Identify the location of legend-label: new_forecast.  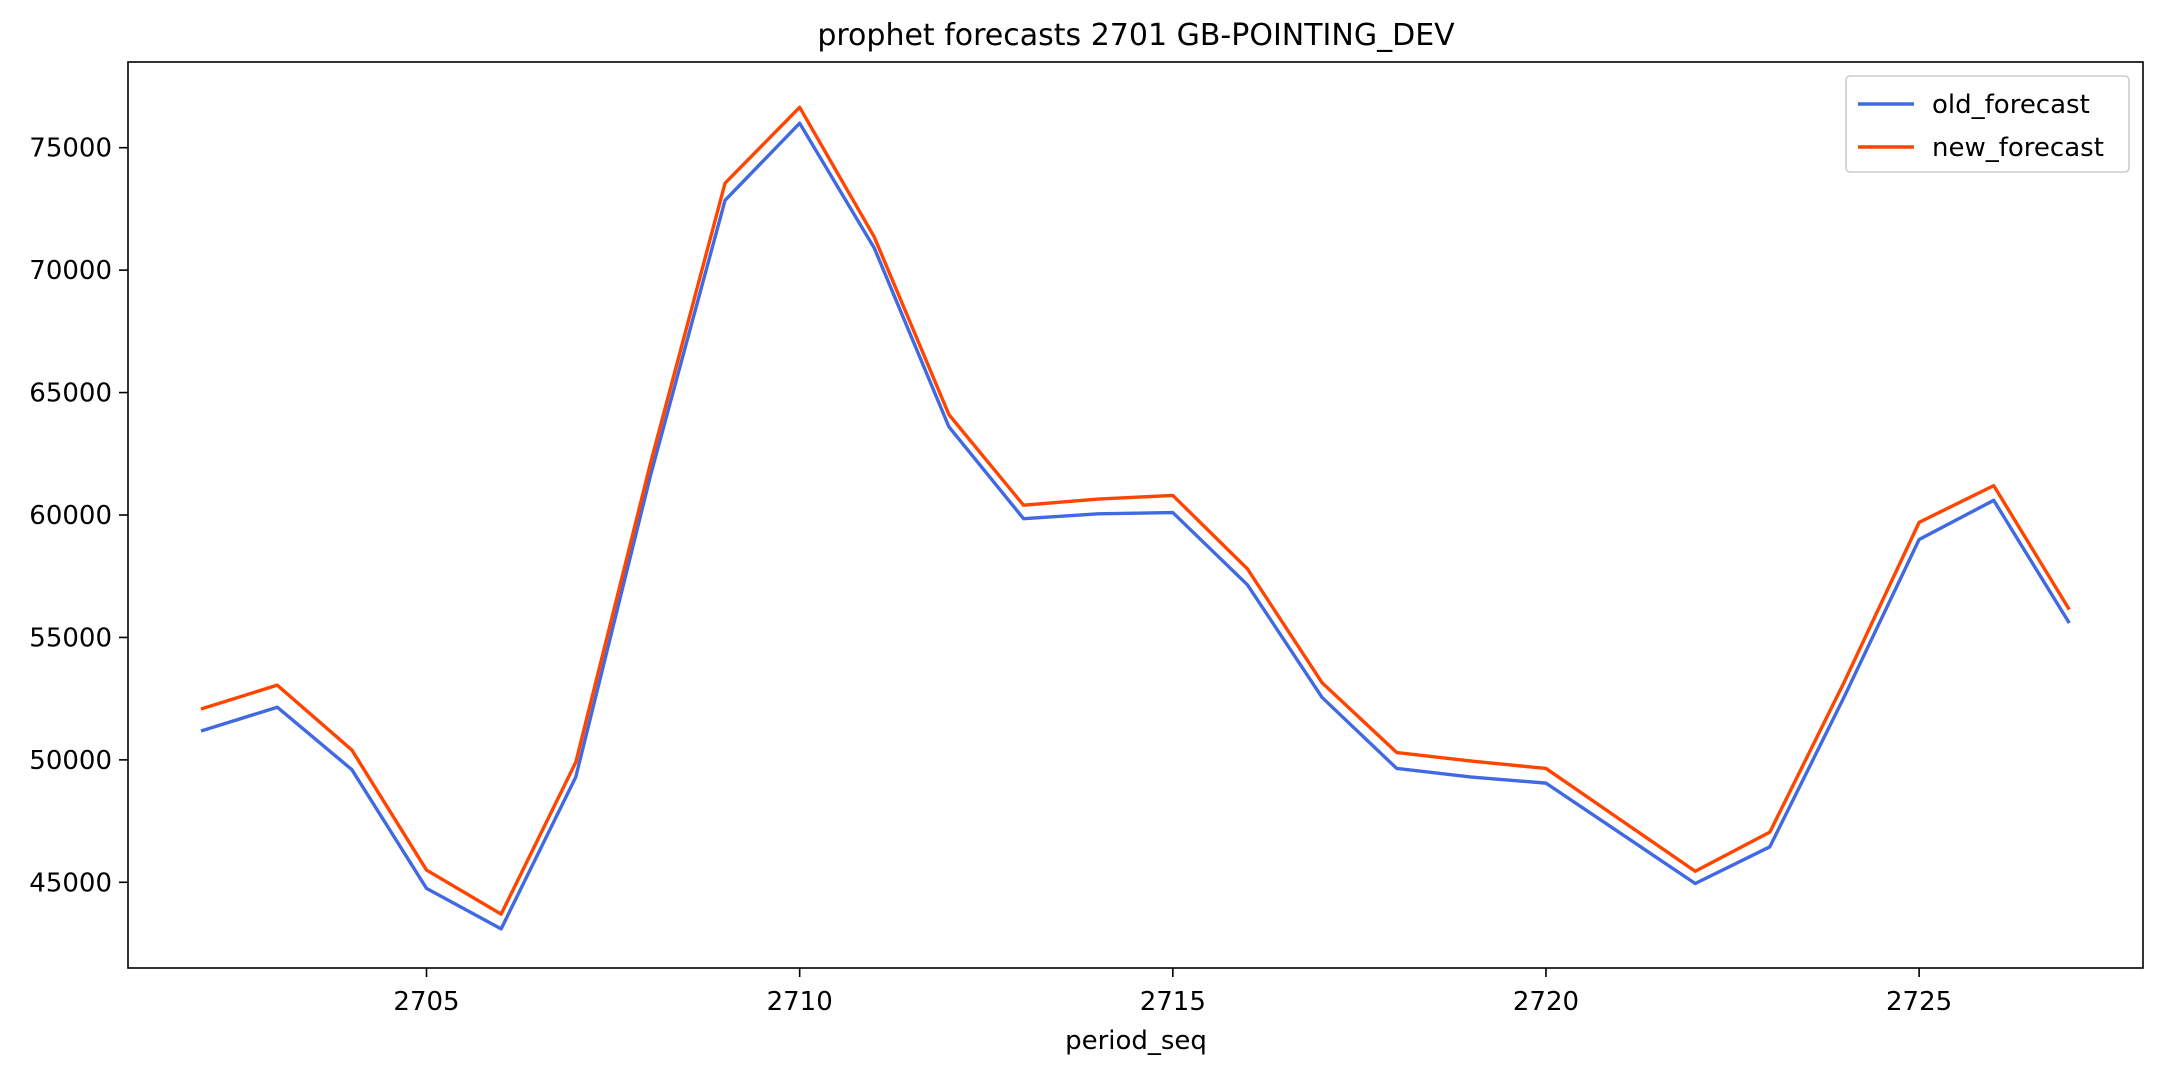
(2018, 148).